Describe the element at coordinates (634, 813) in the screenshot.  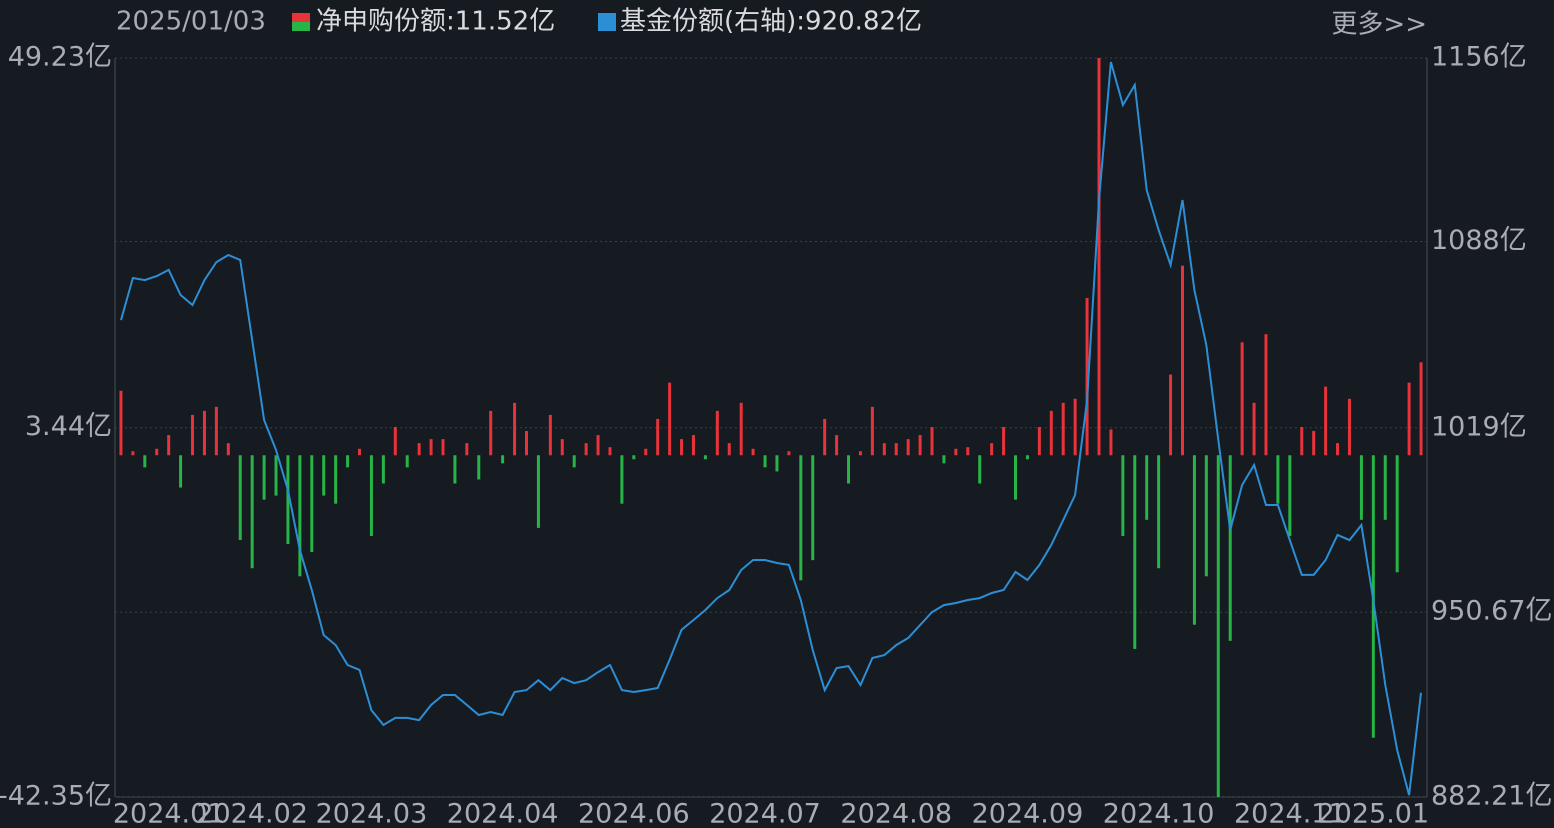
I see `x-tick-label: 2024.06` at that location.